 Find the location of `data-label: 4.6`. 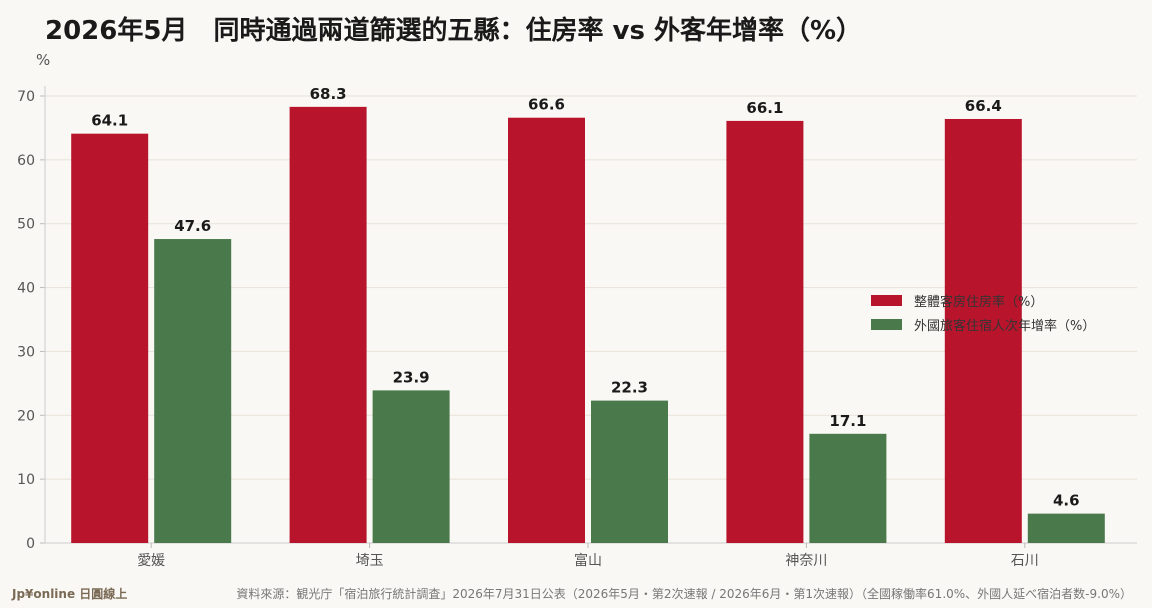

data-label: 4.6 is located at coordinates (1066, 501).